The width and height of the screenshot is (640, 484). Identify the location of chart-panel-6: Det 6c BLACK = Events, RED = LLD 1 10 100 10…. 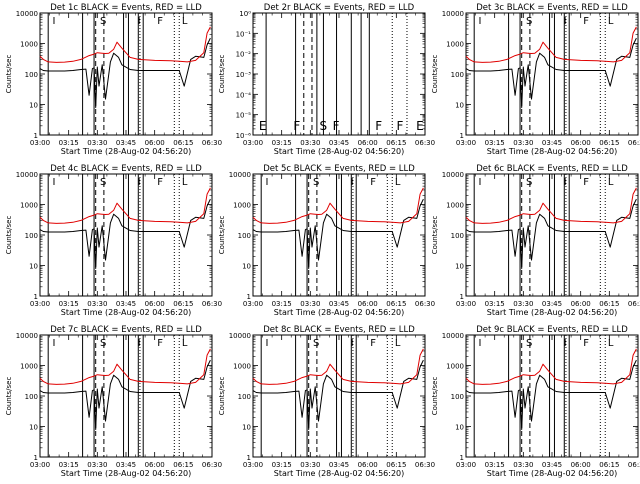
(535, 240).